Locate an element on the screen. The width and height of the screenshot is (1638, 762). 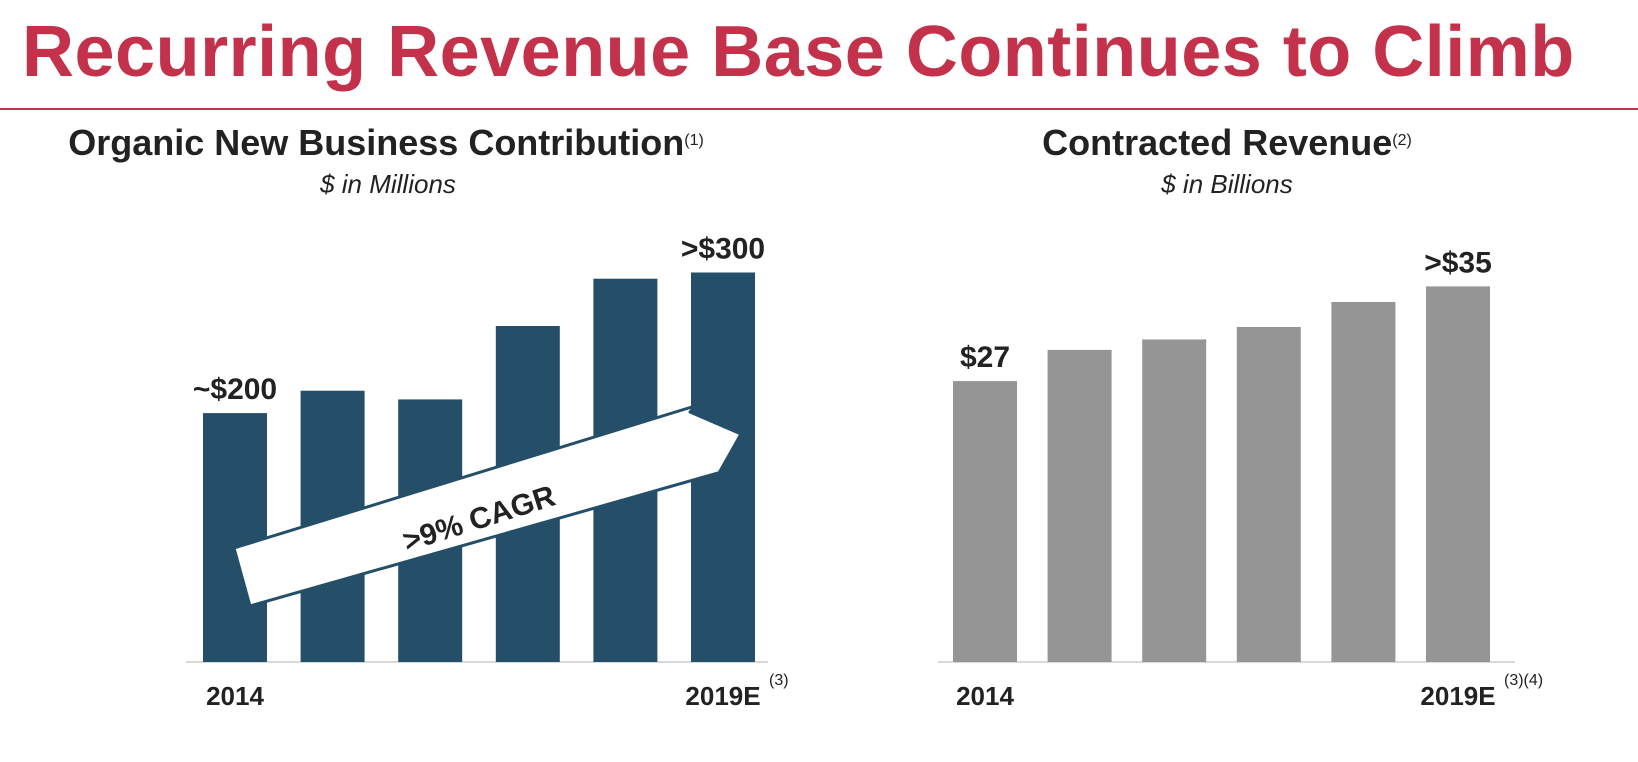
data-label: $27 is located at coordinates (985, 357).